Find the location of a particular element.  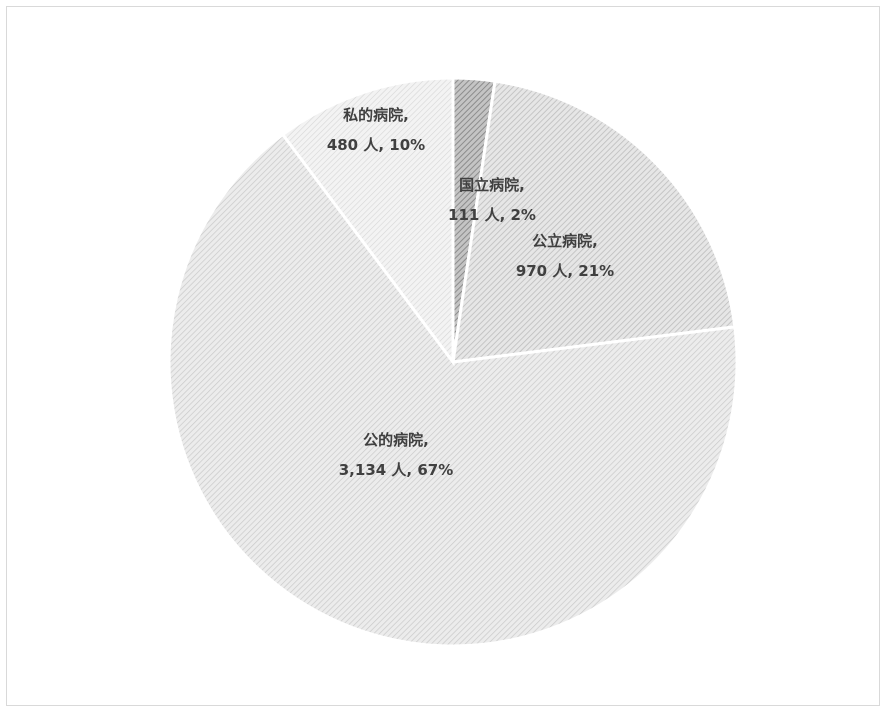

pie-data-label-2: 公立病院, 970 人, 21% is located at coordinates (565, 256).